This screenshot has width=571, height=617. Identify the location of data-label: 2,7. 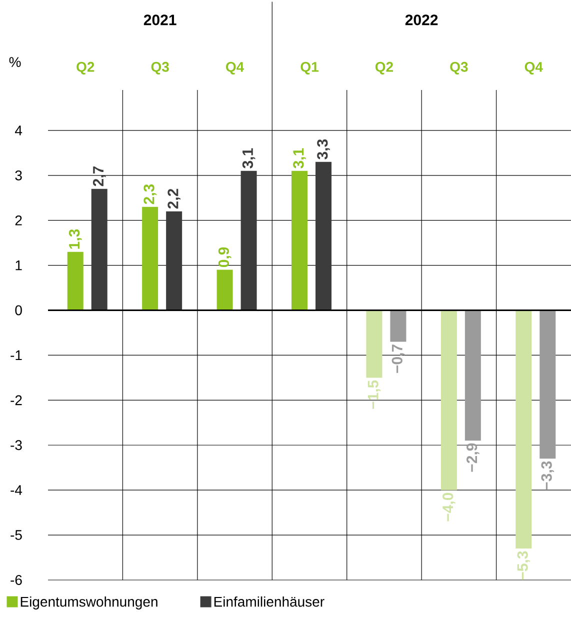
(99, 176).